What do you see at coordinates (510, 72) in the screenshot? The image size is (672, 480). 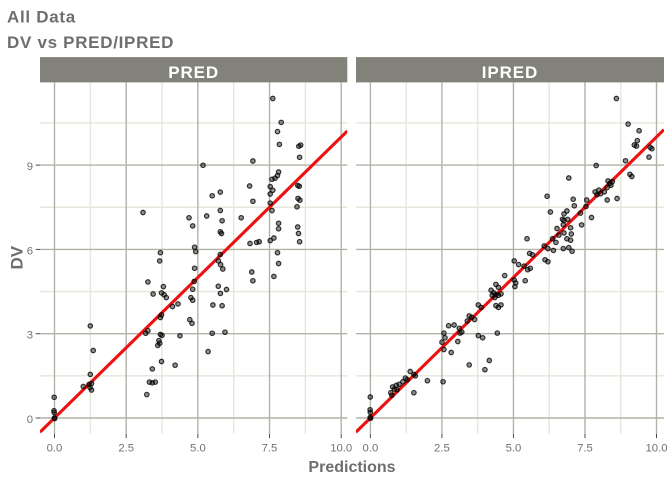 I see `svg-text: IPRED` at bounding box center [510, 72].